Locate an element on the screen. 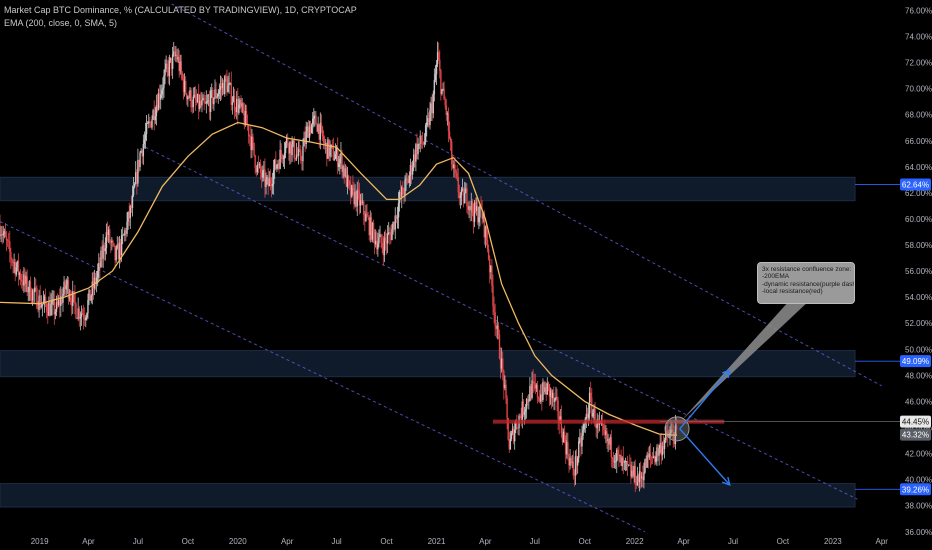  price-labels: 62.64% 49.09% 44.45% 43.32% 39.26% is located at coordinates (915, 337).